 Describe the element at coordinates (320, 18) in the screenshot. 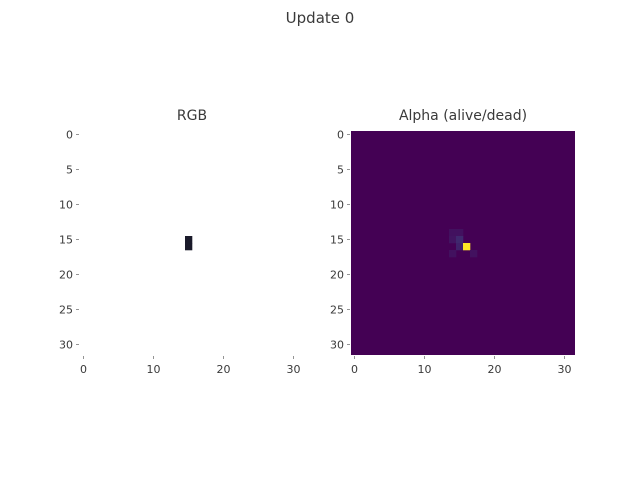

I see `figure-title: Update 0` at that location.